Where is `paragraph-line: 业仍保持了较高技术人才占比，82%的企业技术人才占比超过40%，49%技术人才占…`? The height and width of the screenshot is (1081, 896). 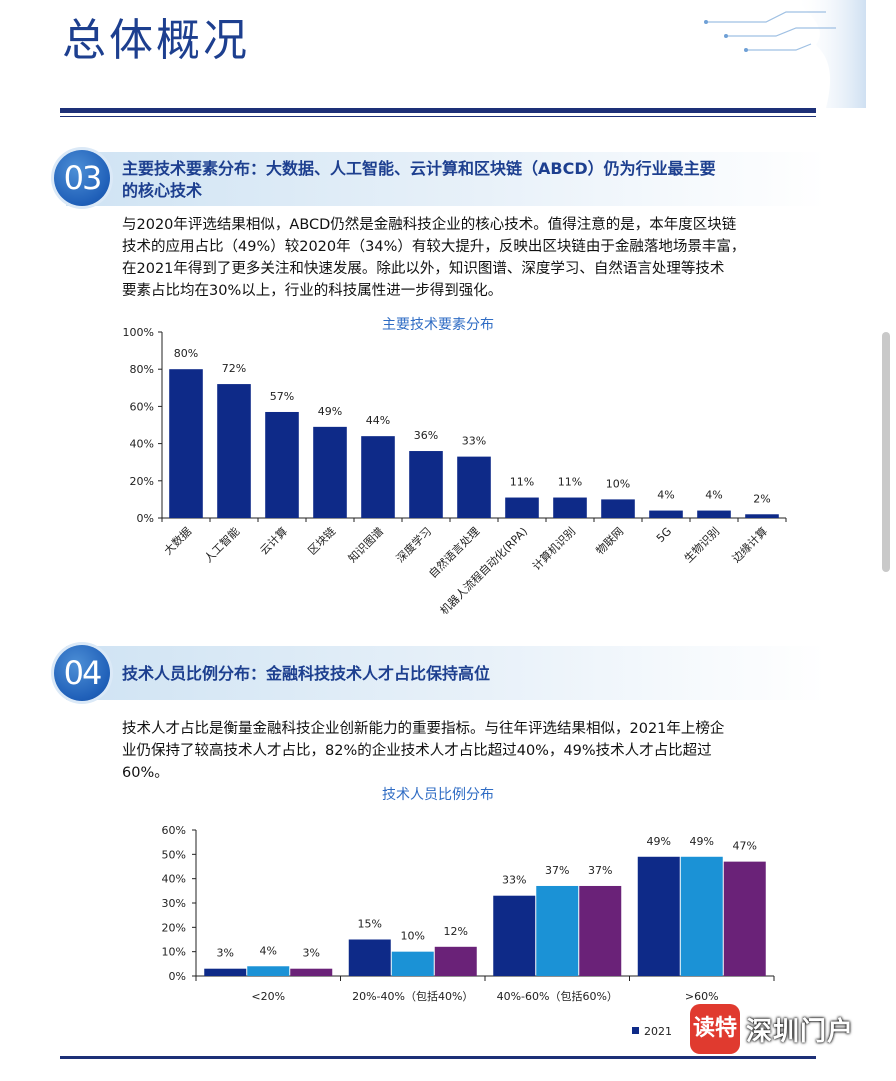 paragraph-line: 业仍保持了较高技术人才占比，82%的企业技术人才占比超过40%，49%技术人才占… is located at coordinates (417, 751).